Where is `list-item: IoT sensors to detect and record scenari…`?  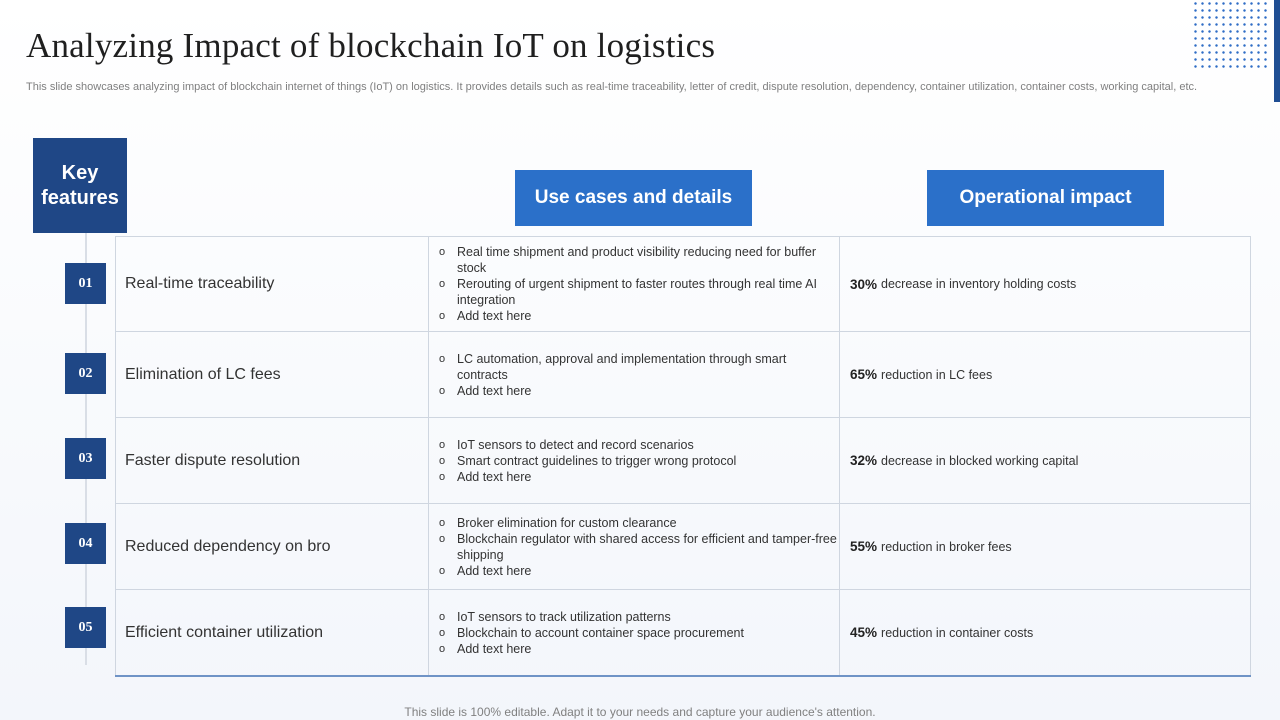
list-item: IoT sensors to detect and record scenari… is located at coordinates (587, 445).